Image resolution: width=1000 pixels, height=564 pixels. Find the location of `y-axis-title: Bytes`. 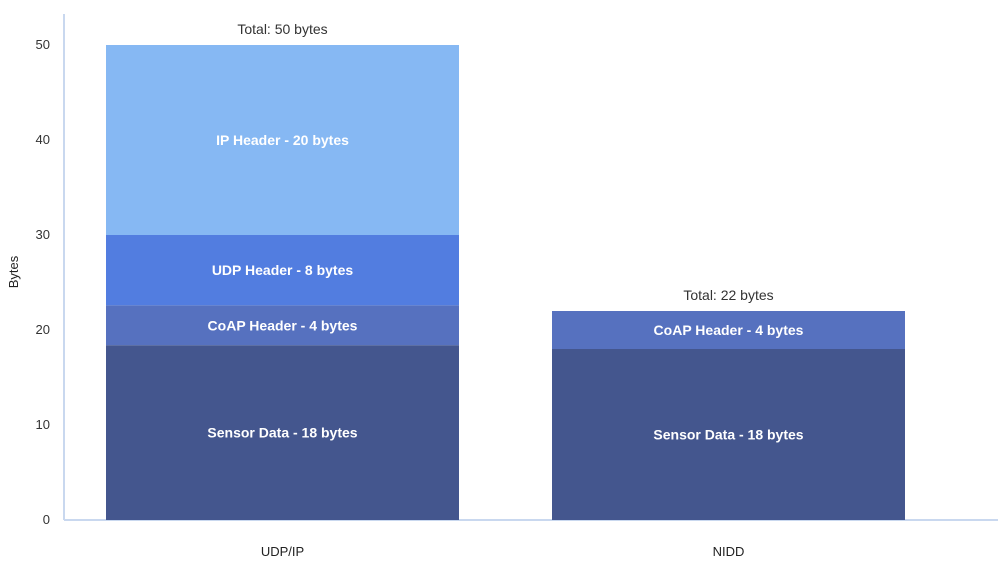

y-axis-title: Bytes is located at coordinates (13, 271).